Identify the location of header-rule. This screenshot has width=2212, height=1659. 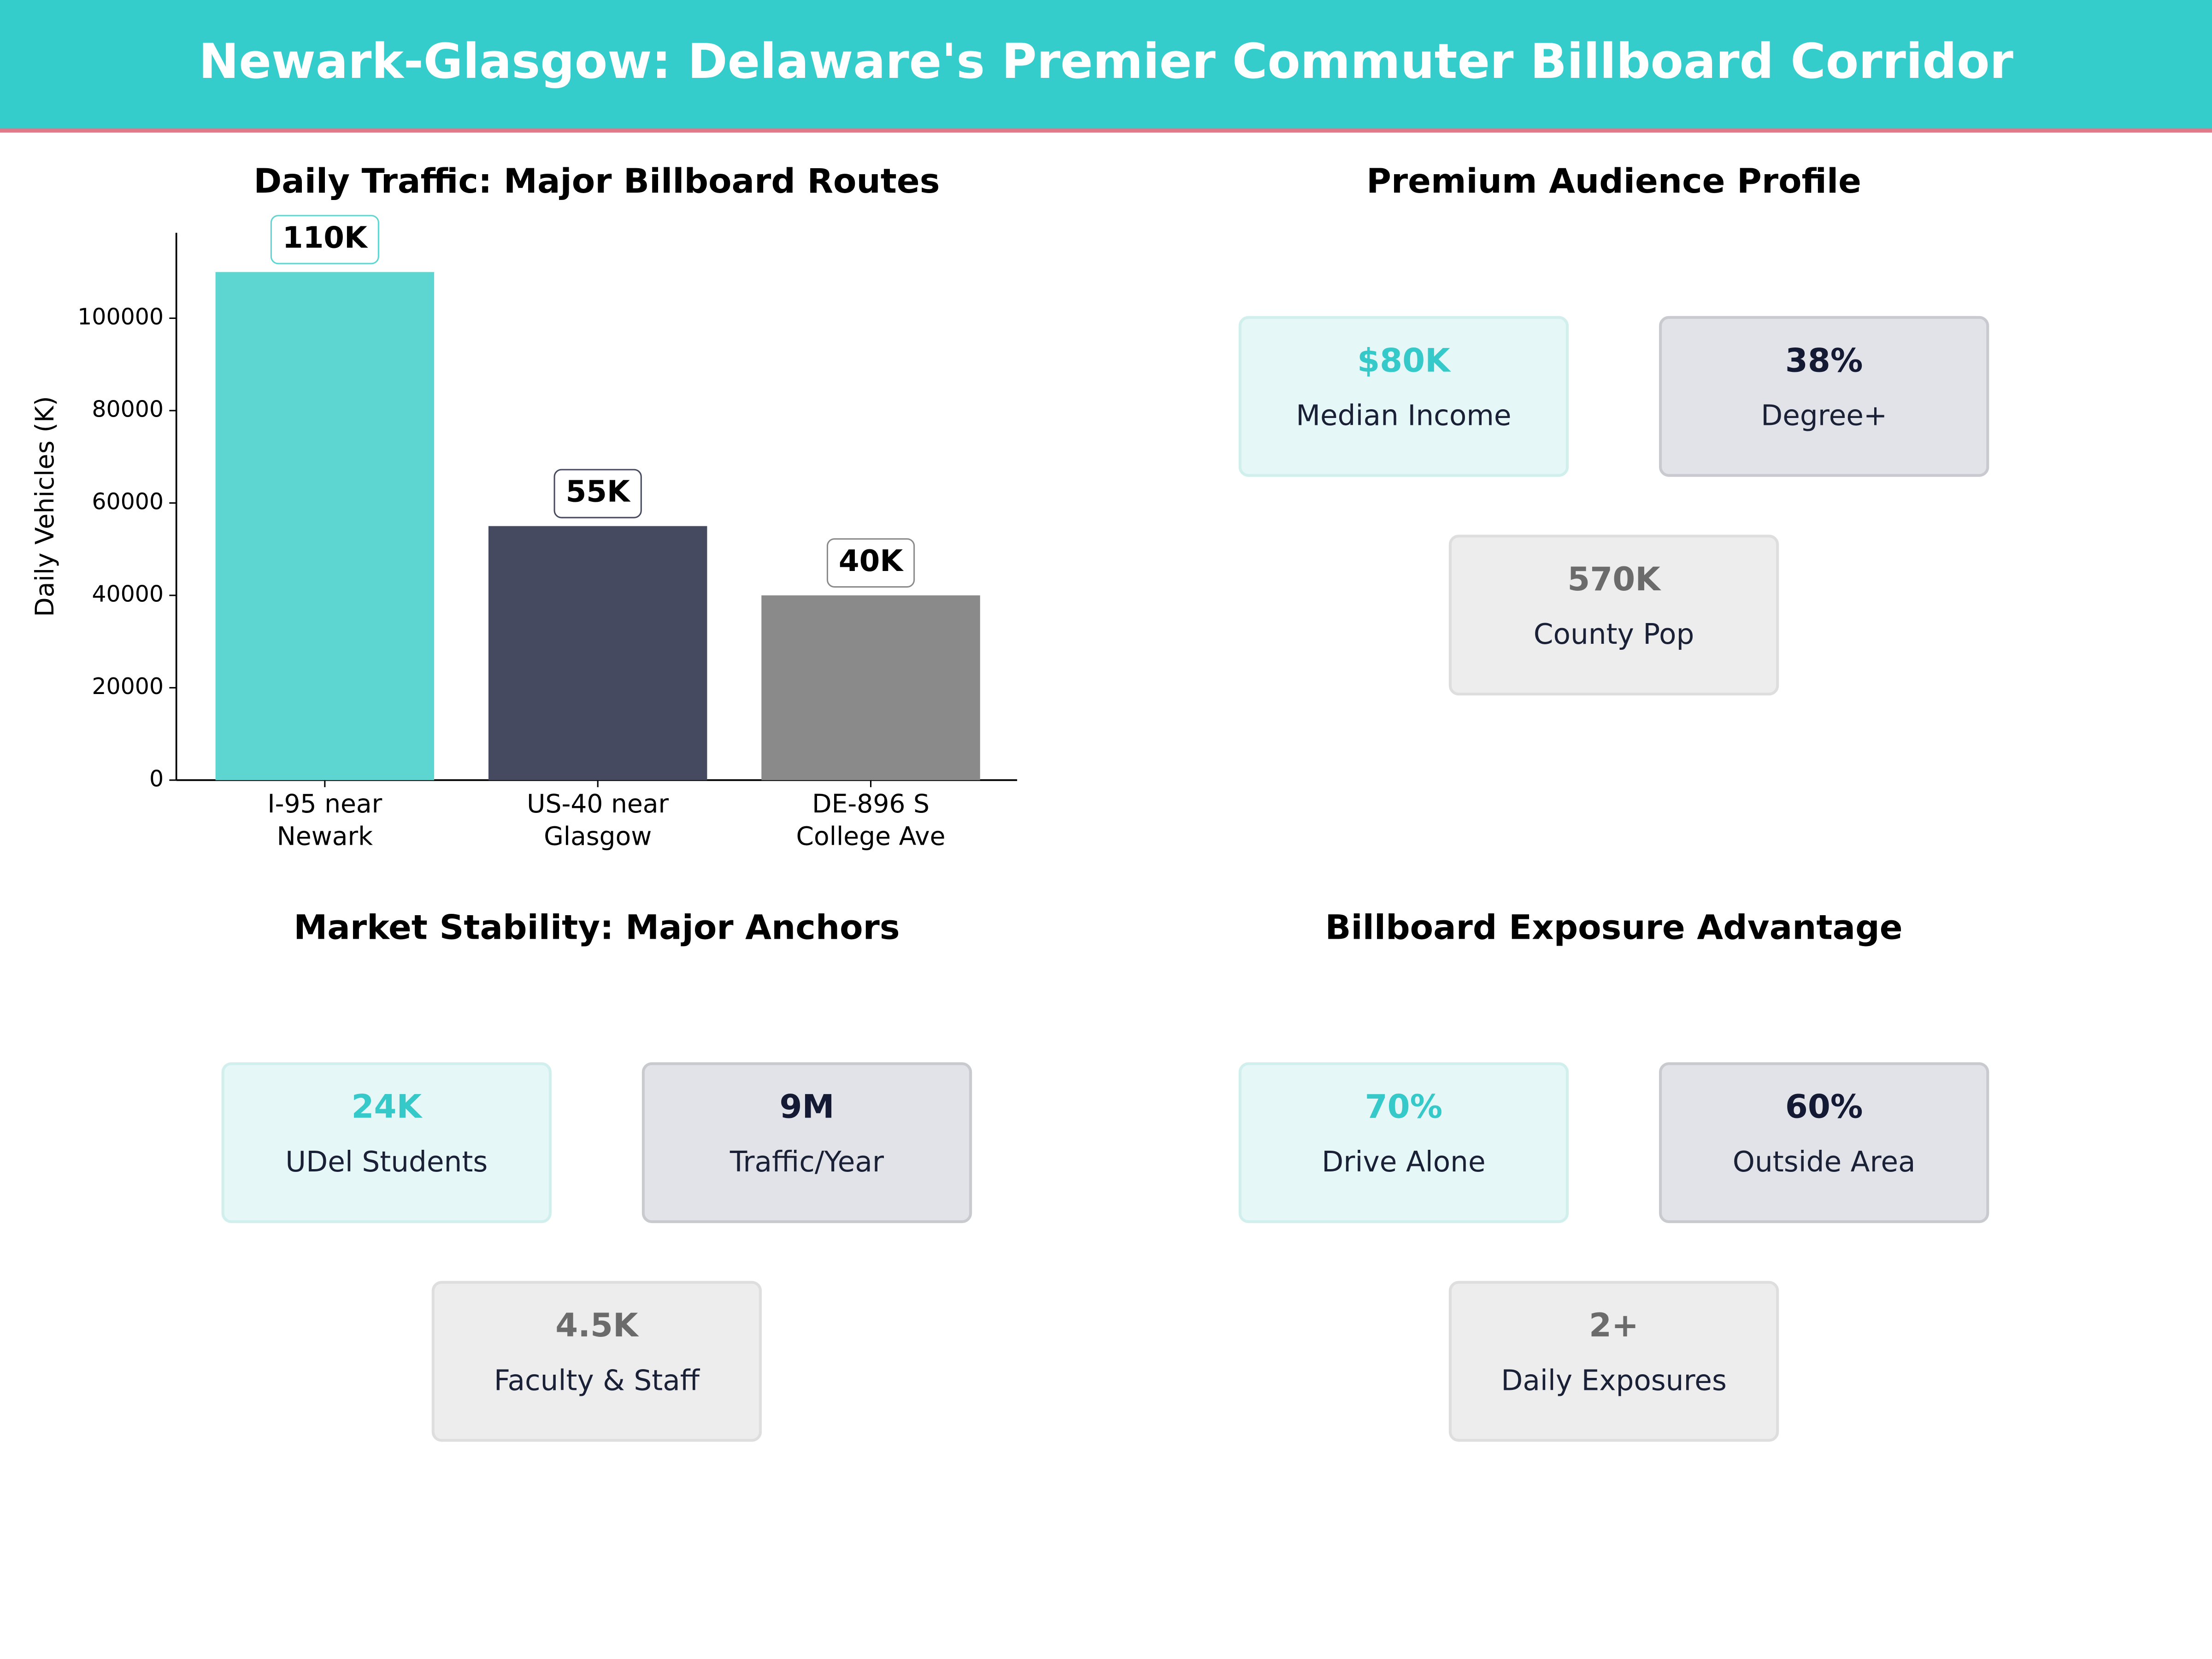
(1106, 130).